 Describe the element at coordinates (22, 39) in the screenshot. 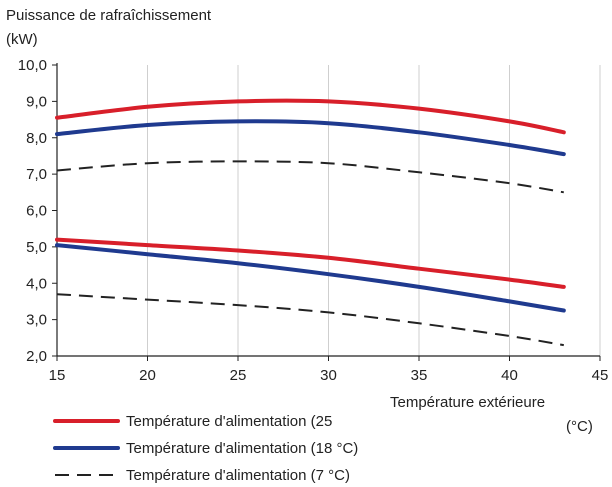

I see `y-axis-unit: (kW)` at that location.